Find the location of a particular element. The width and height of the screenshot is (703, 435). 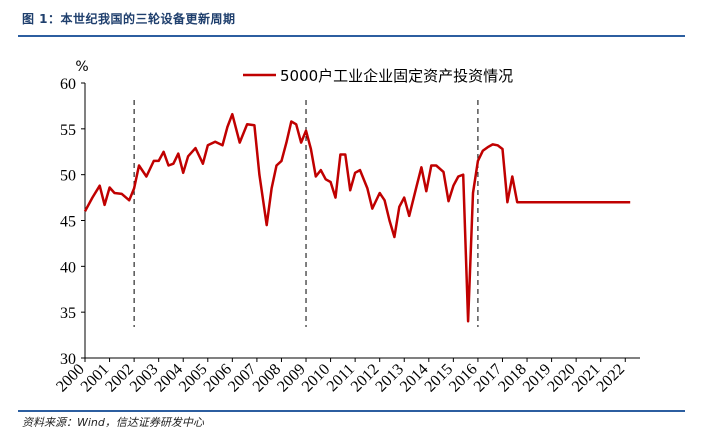

y-tick-label: 35 is located at coordinates (68, 313).